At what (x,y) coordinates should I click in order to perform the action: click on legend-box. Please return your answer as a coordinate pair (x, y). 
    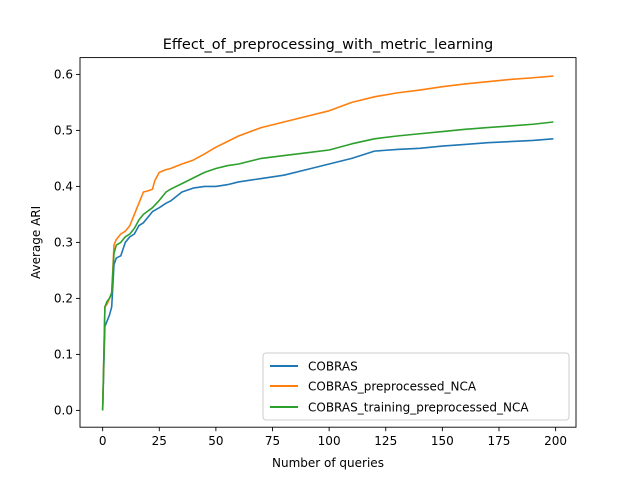
    Looking at the image, I should click on (416, 386).